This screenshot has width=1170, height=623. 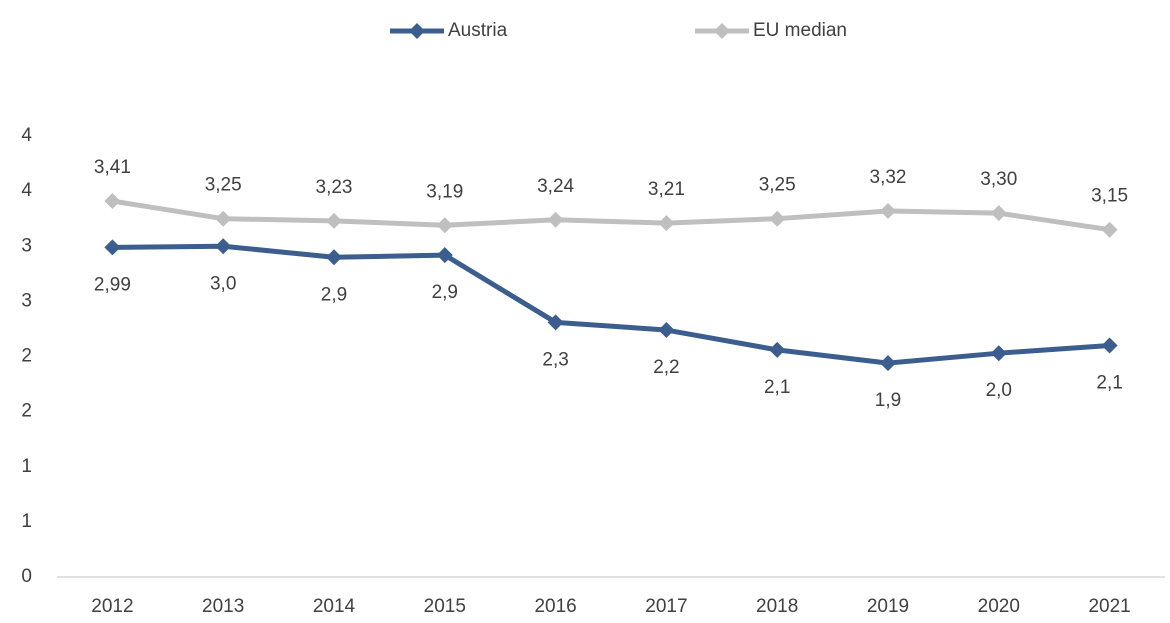 What do you see at coordinates (1109, 606) in the screenshot?
I see `x-tick-label: 2021` at bounding box center [1109, 606].